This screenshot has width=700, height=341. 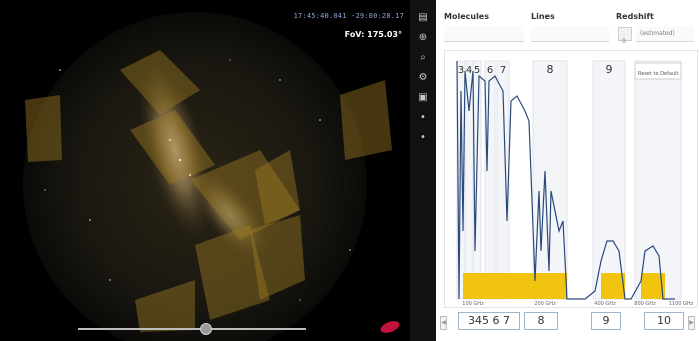 I want to click on band-header-label: 4, so click(x=469, y=70).